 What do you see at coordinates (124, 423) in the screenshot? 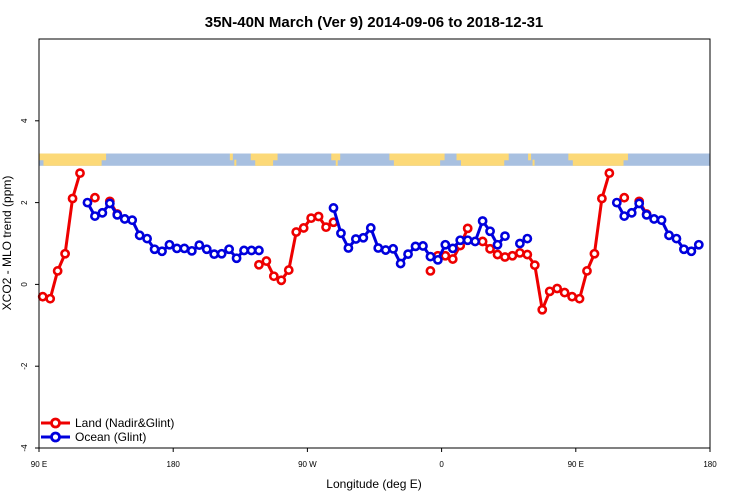
I see `legend-land-label: Land (Nadir&Glint)` at bounding box center [124, 423].